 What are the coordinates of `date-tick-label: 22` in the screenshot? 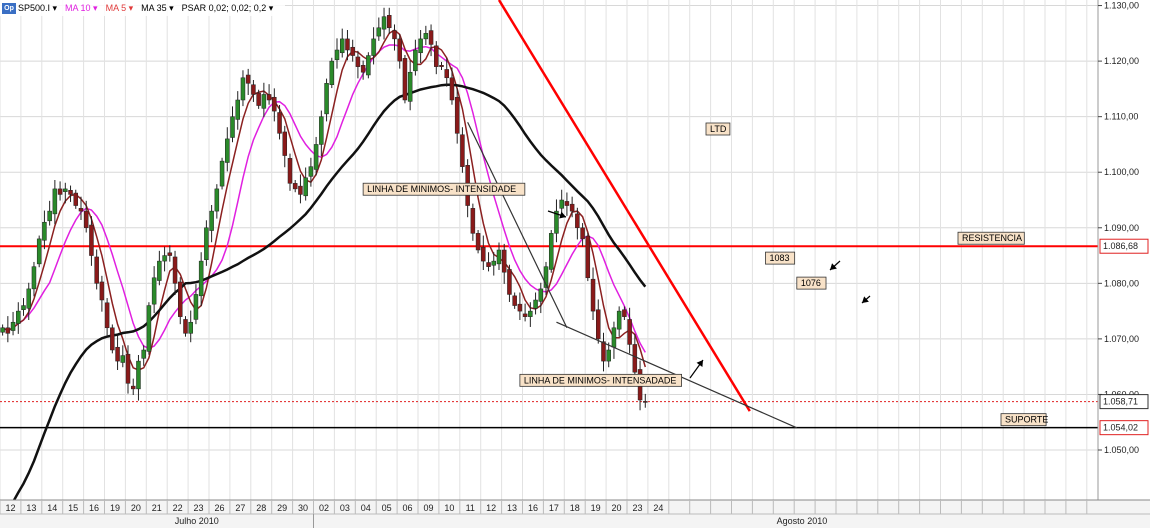 It's located at (178, 508).